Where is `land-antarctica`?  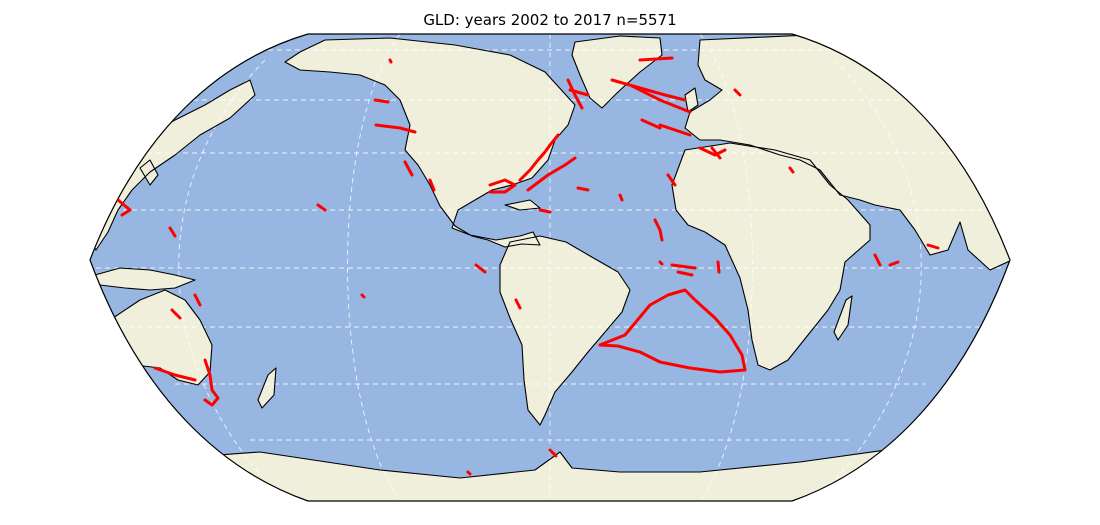 land-antarctica is located at coordinates (550, 470).